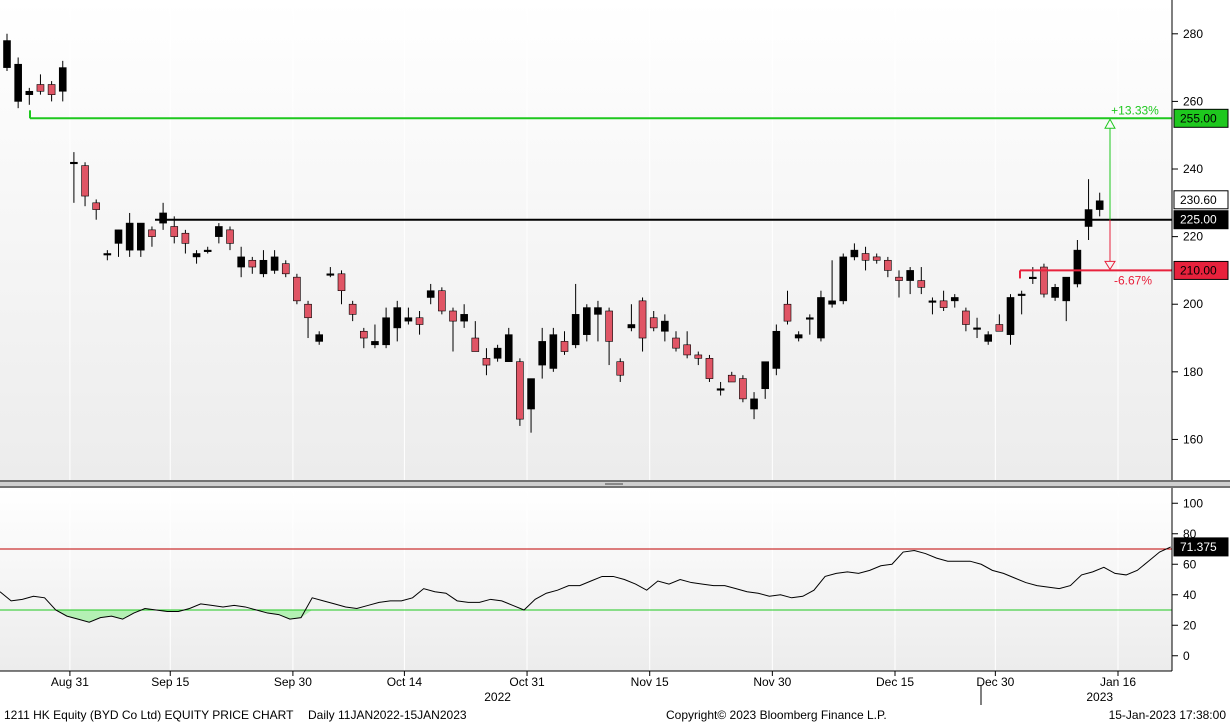 This screenshot has width=1230, height=723. I want to click on date-tick-label: Dec 15, so click(895, 682).